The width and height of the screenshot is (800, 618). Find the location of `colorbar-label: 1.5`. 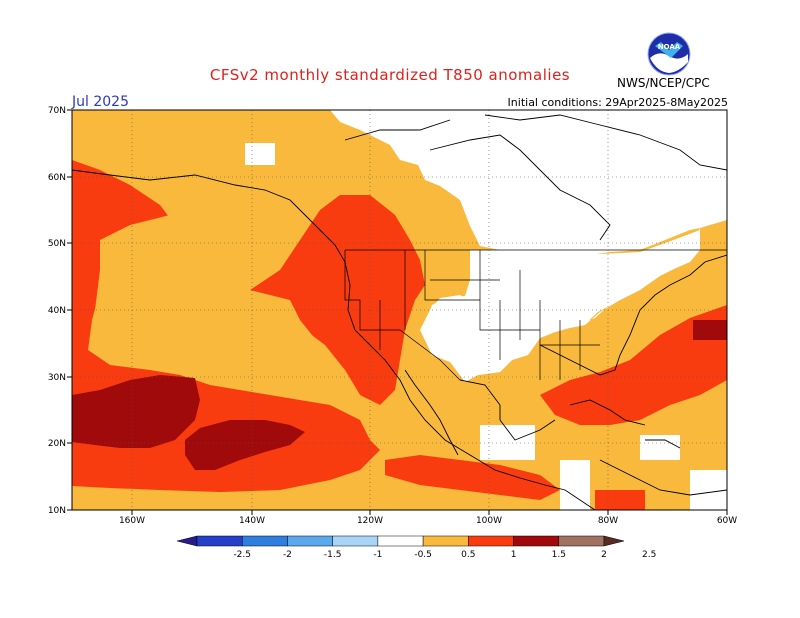

colorbar-label: 1.5 is located at coordinates (559, 555).